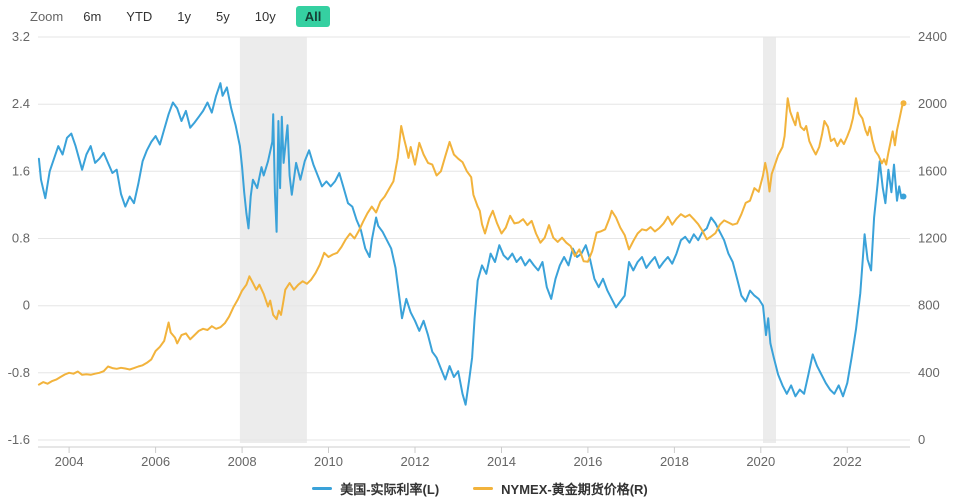 The width and height of the screenshot is (960, 503). I want to click on y-axis-left-label: 0.8, so click(21, 238).